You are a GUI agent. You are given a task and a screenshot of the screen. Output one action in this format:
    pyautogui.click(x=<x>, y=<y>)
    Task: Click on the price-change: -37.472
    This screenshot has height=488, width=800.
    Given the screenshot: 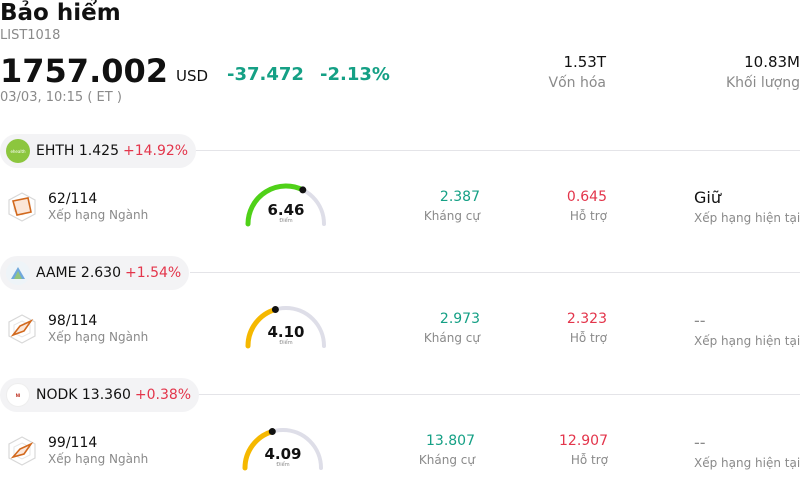 What is the action you would take?
    pyautogui.click(x=265, y=74)
    